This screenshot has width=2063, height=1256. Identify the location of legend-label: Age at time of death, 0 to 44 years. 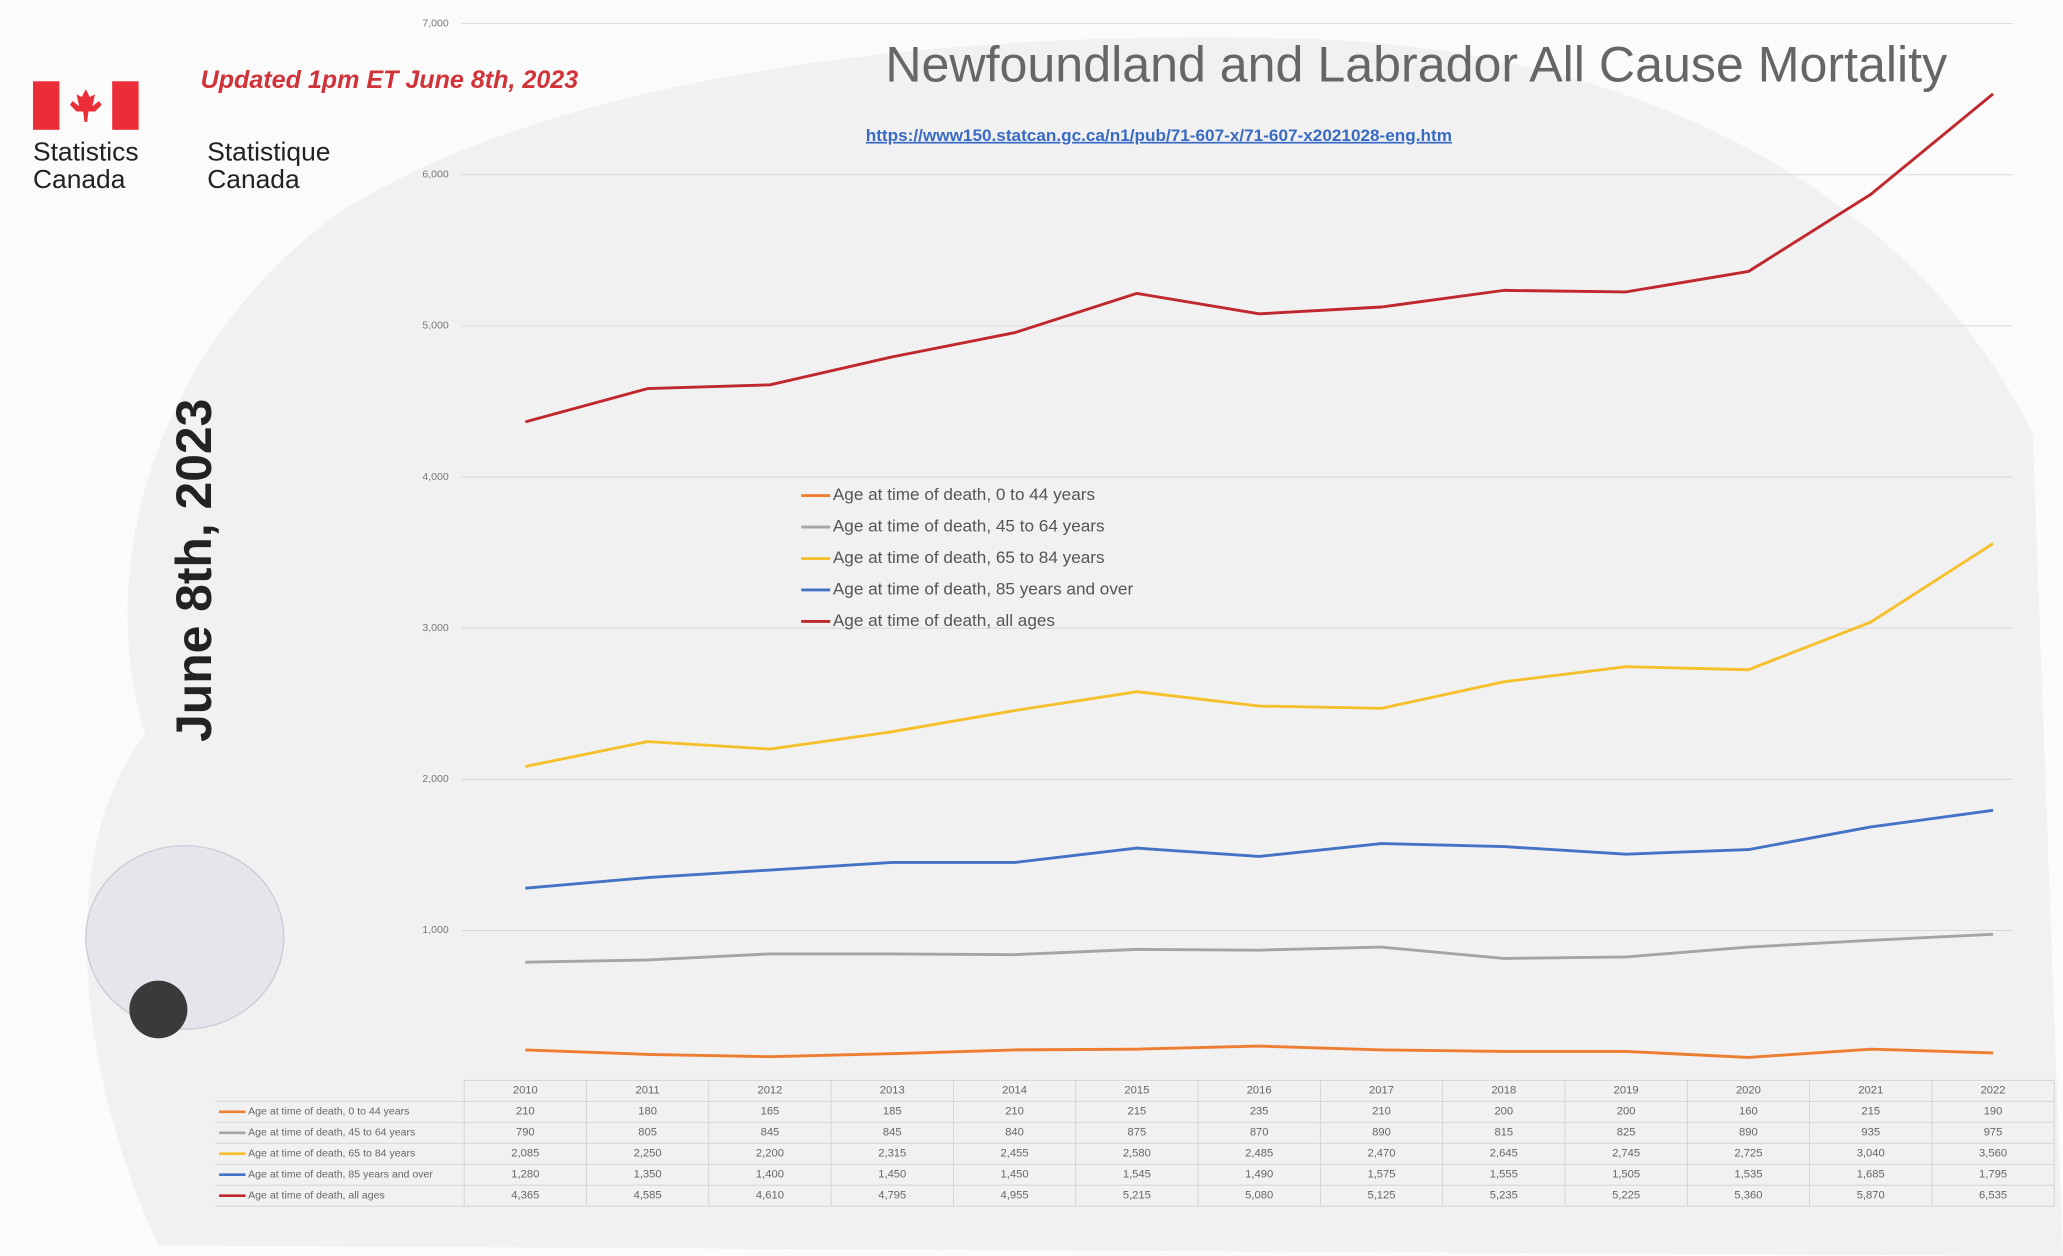
(964, 494).